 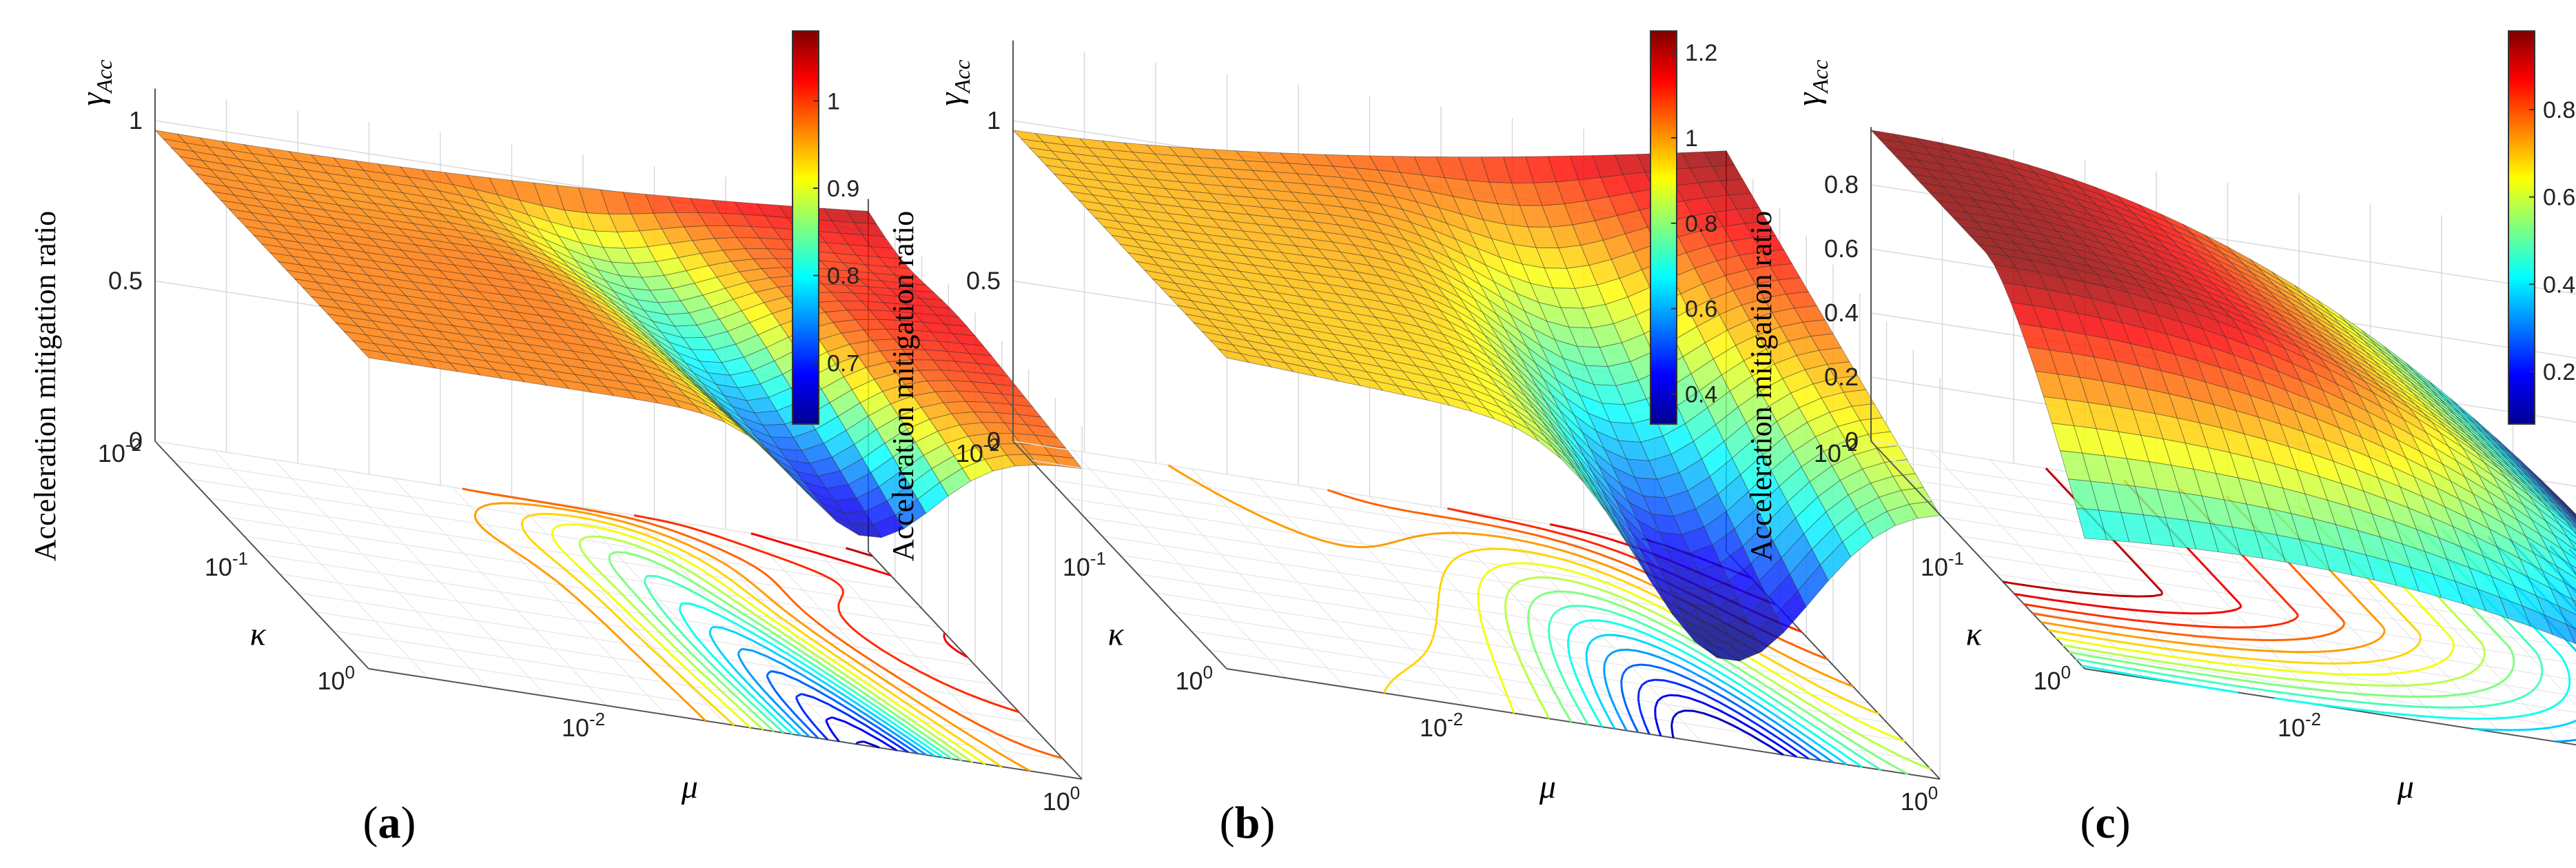 I want to click on panel-label-letter: b, so click(x=1247, y=823).